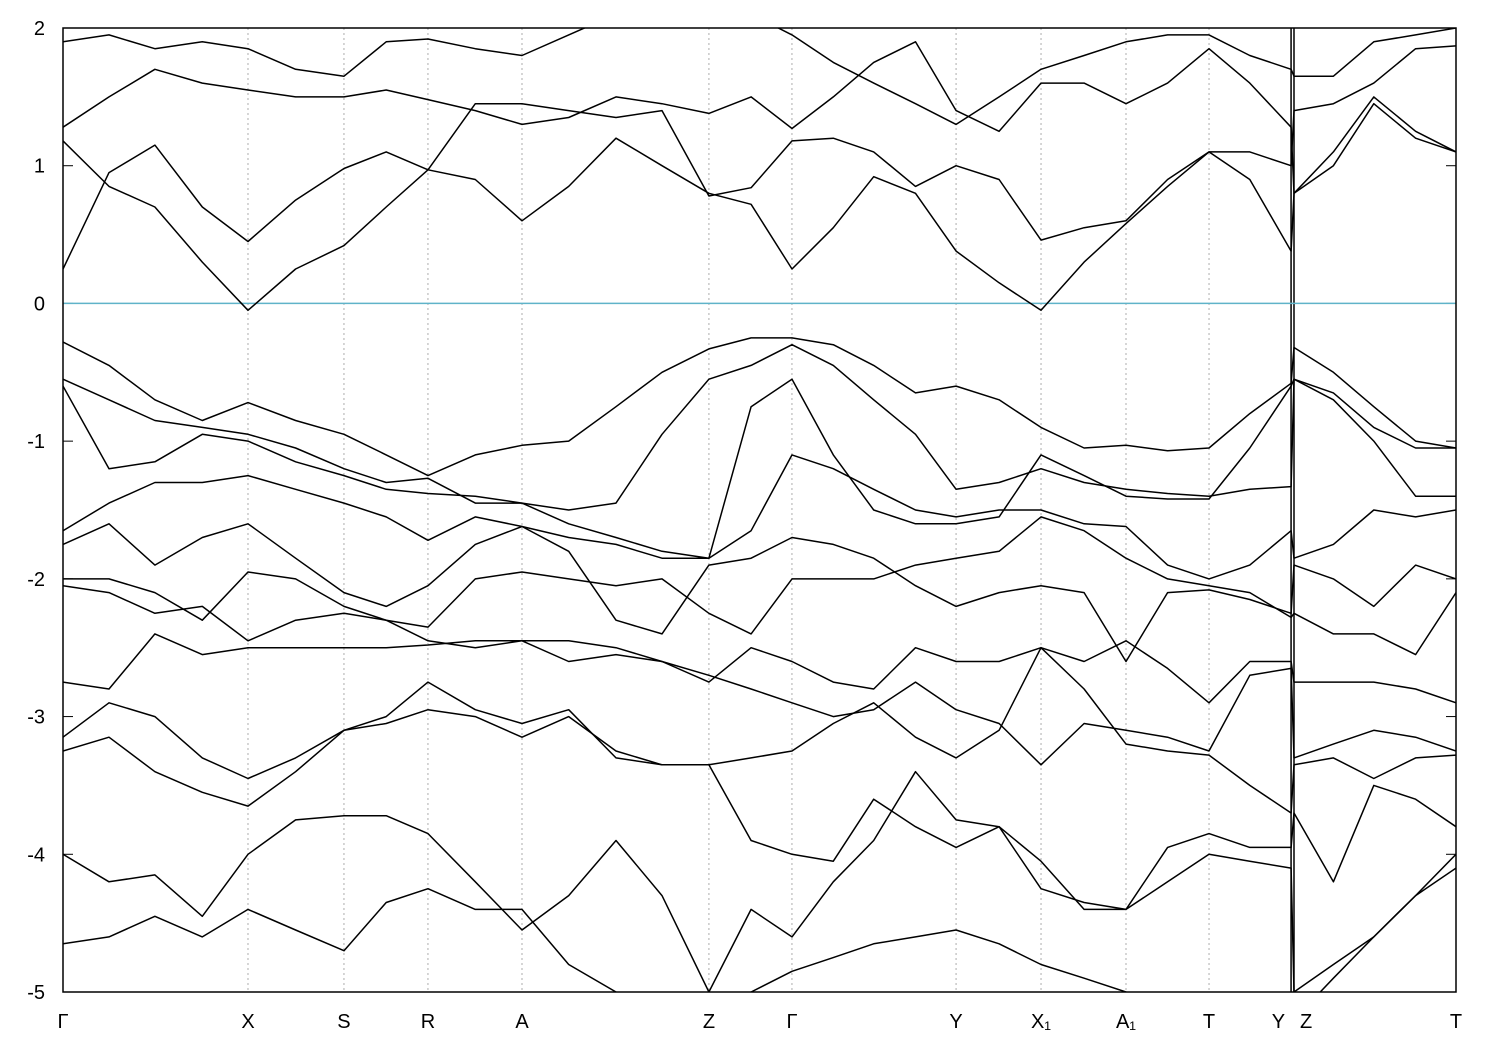 The image size is (1500, 1055). Describe the element at coordinates (39, 29) in the screenshot. I see `y-tick-label: 2` at that location.